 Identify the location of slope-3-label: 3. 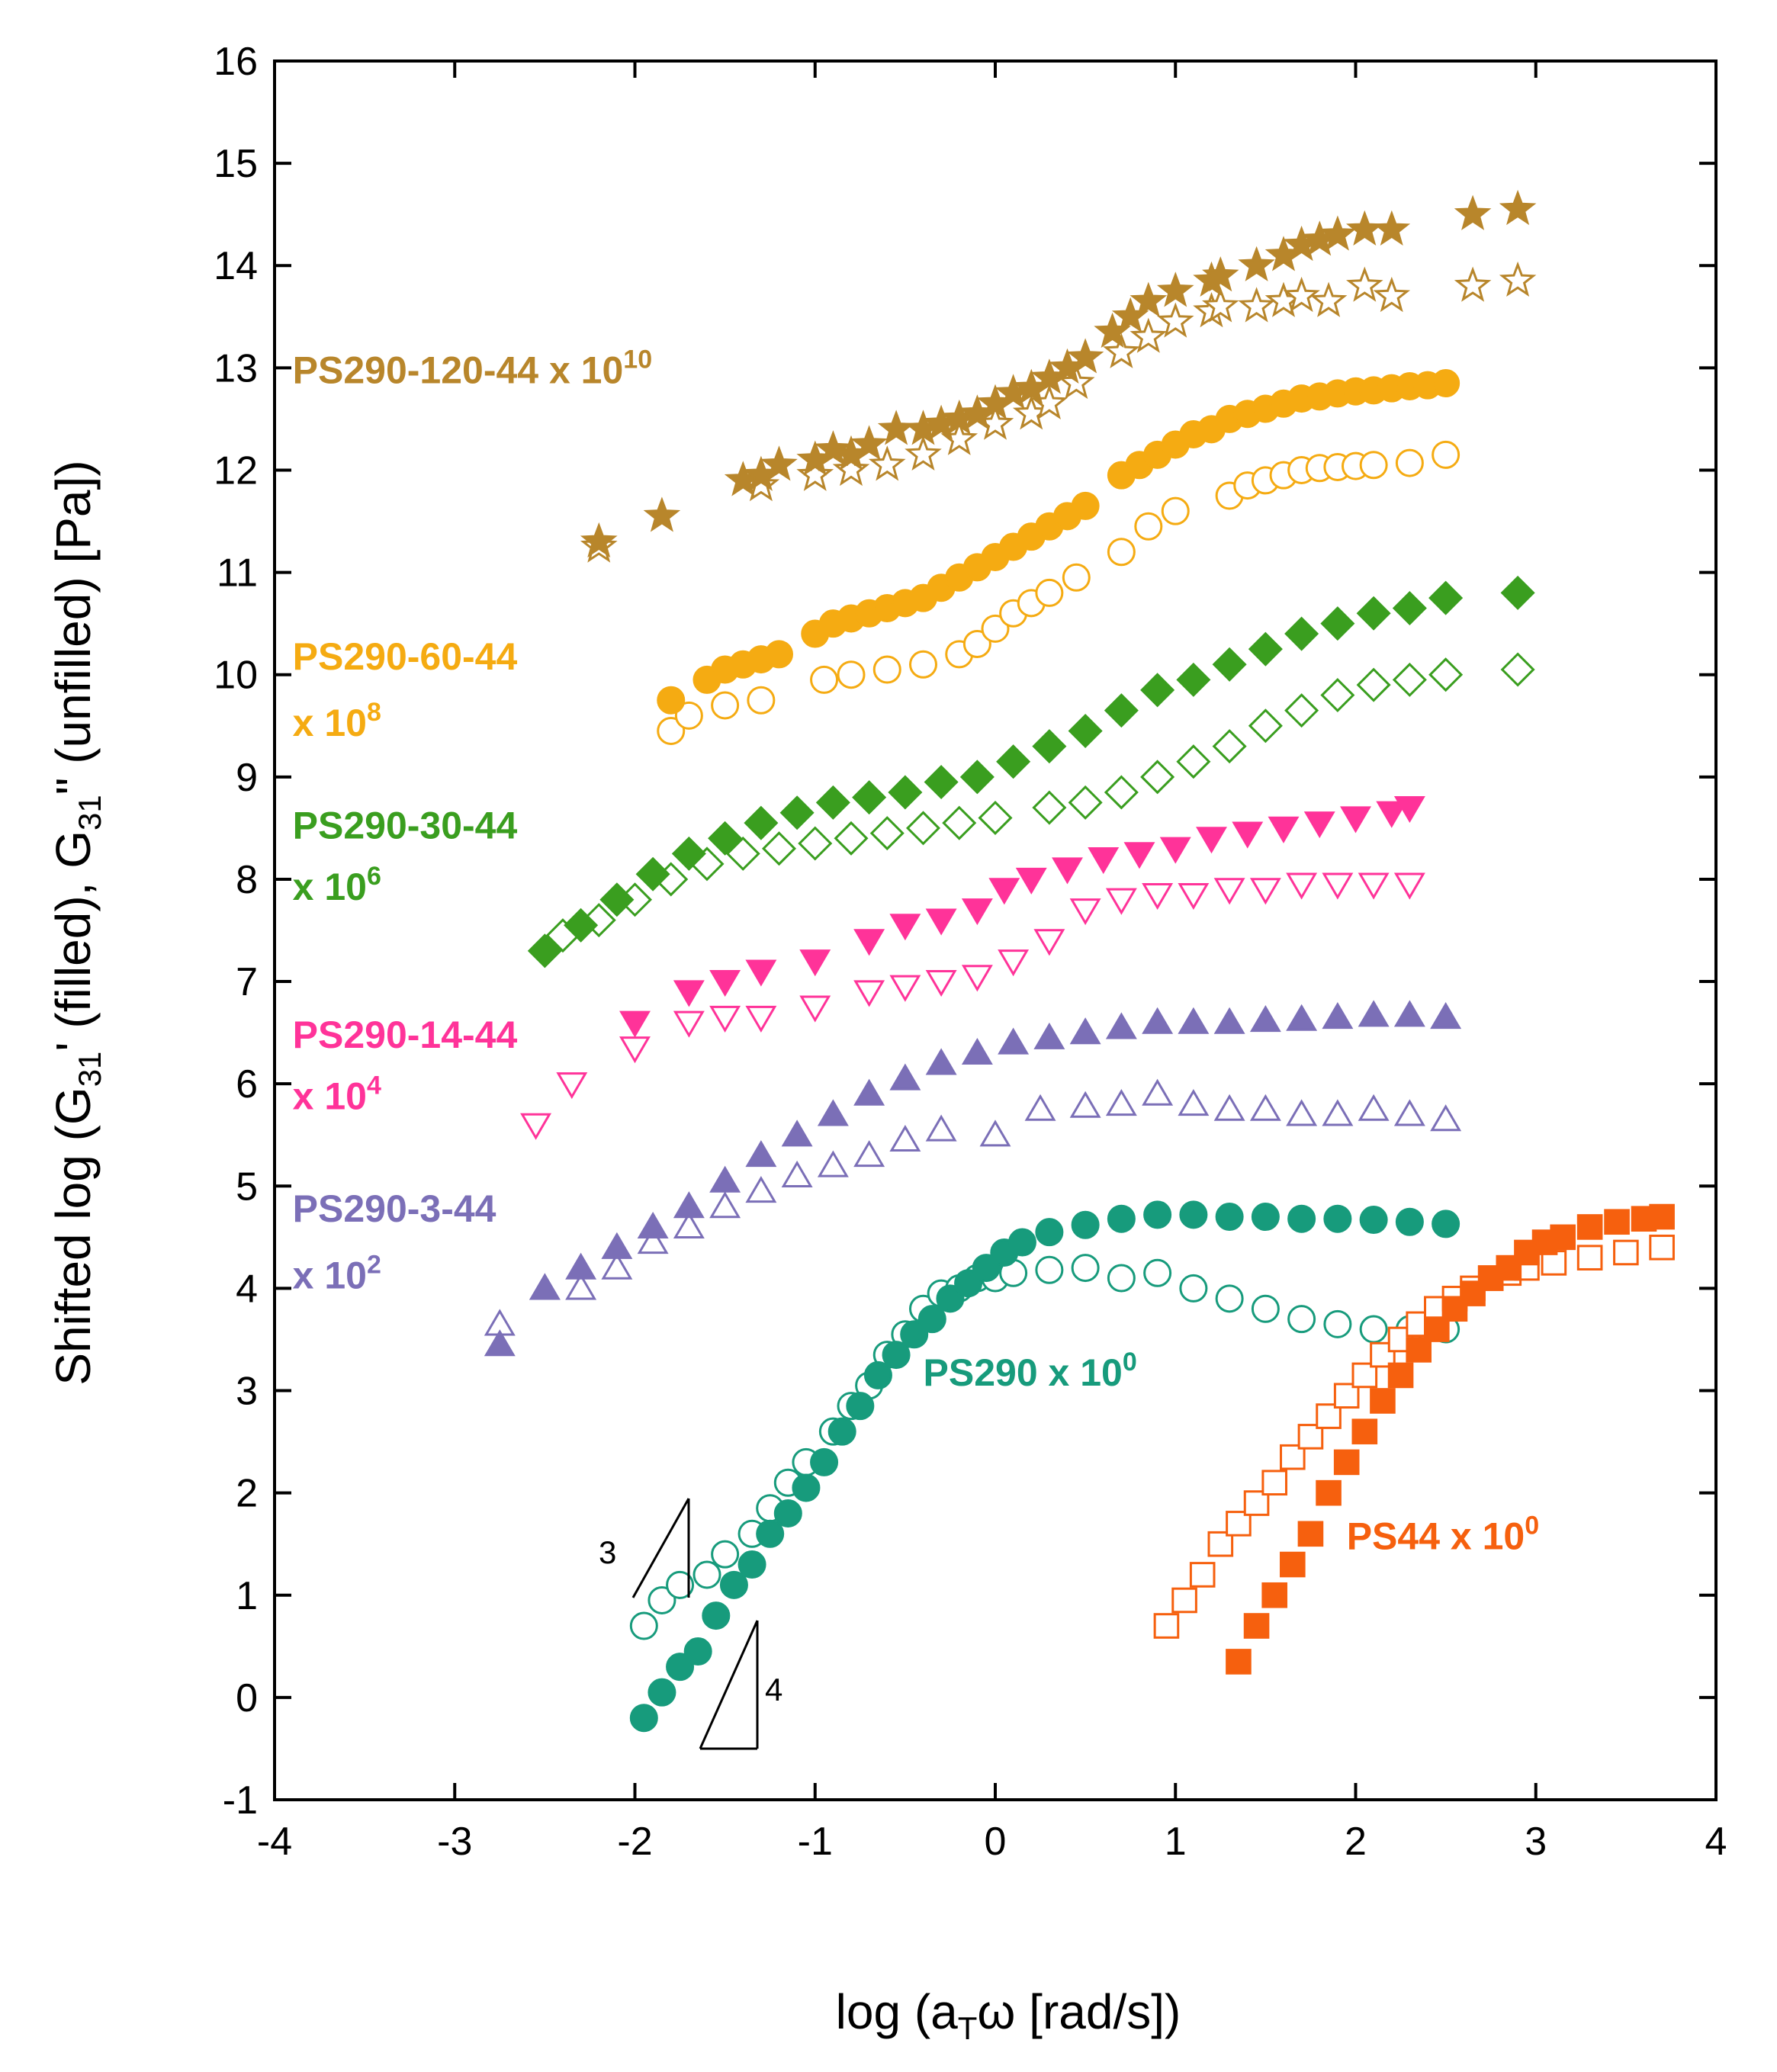
(607, 1552).